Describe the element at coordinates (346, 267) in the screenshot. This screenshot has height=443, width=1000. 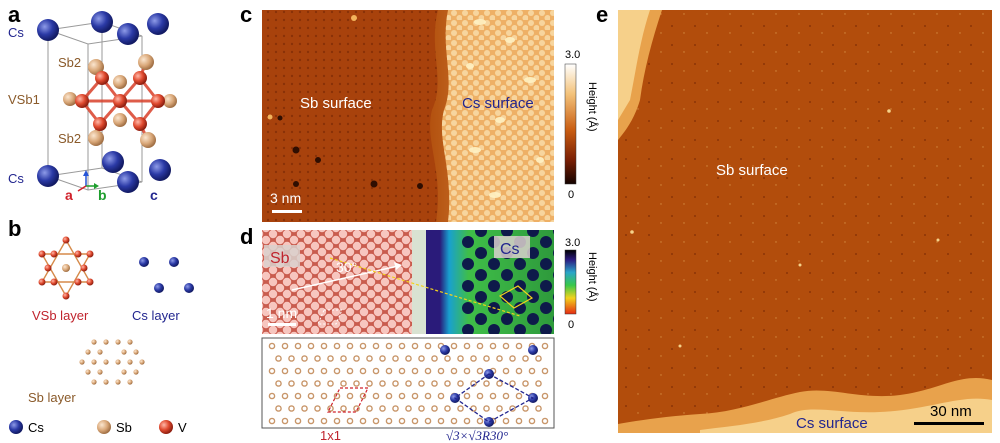
I see `label-d-angle: 30°` at that location.